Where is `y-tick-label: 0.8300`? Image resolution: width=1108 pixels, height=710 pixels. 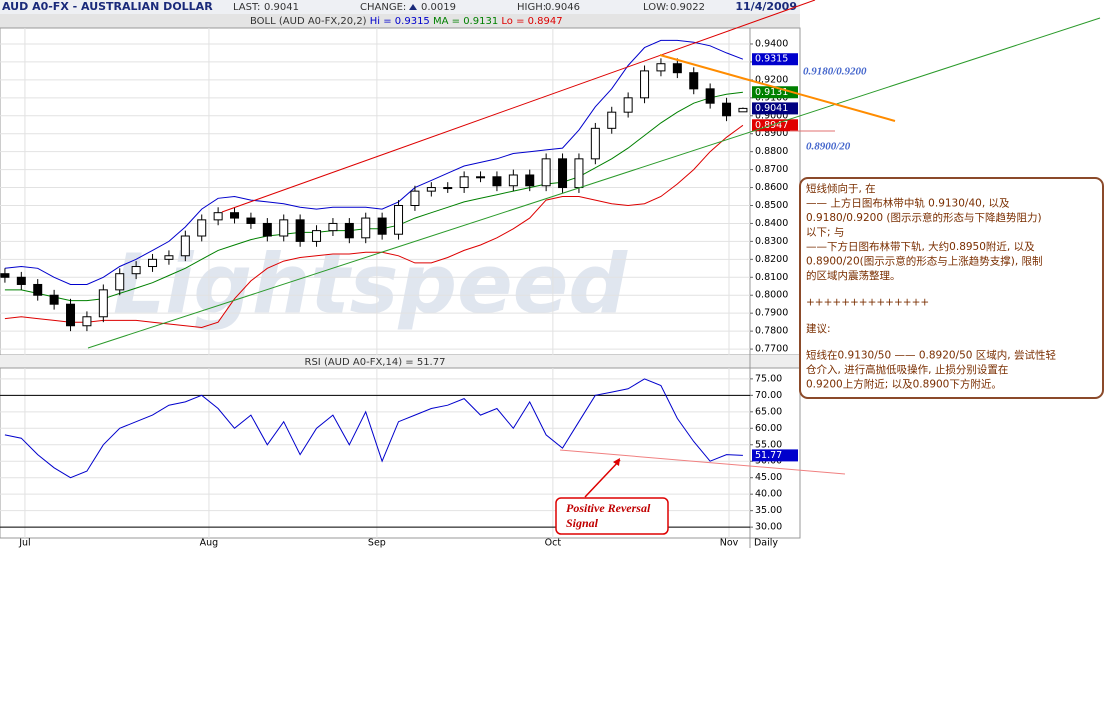 y-tick-label: 0.8300 is located at coordinates (771, 241).